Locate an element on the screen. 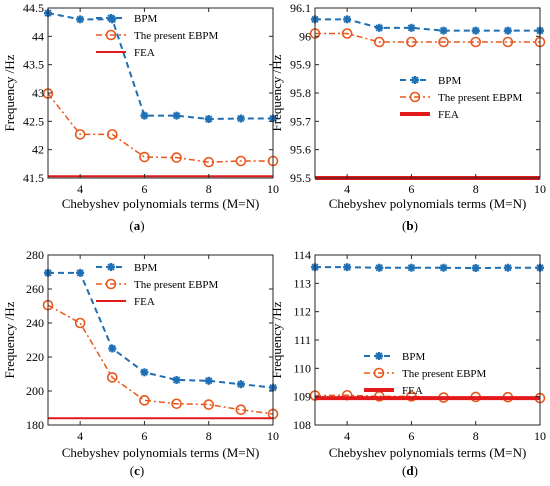 This screenshot has width=550, height=486. y-tick-label: 43.5 is located at coordinates (33, 65).